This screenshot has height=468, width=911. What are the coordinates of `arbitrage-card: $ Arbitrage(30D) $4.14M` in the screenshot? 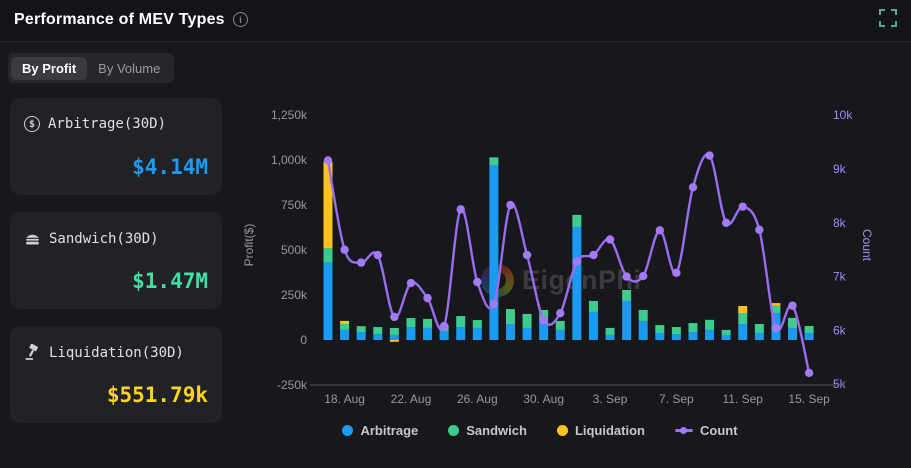 It's located at (116, 146).